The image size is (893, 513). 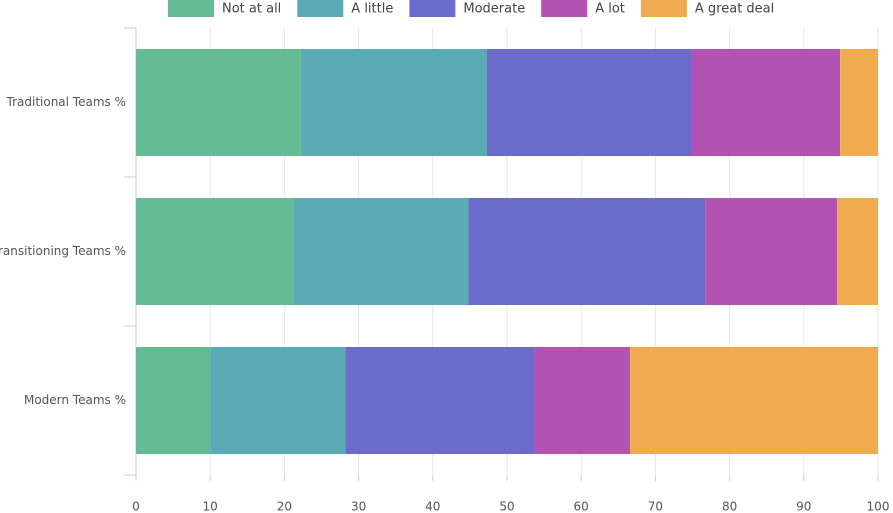 What do you see at coordinates (729, 506) in the screenshot?
I see `x-tick-label: 80` at bounding box center [729, 506].